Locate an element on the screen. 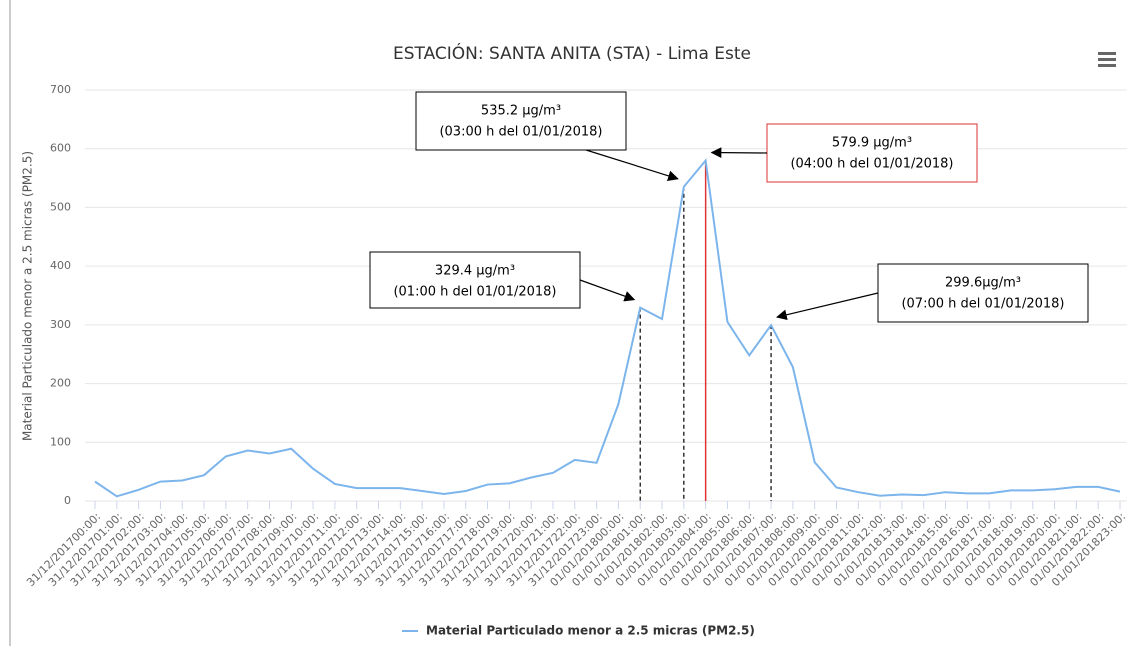 This screenshot has width=1133, height=646. y-tick-label: 400 is located at coordinates (60, 265).